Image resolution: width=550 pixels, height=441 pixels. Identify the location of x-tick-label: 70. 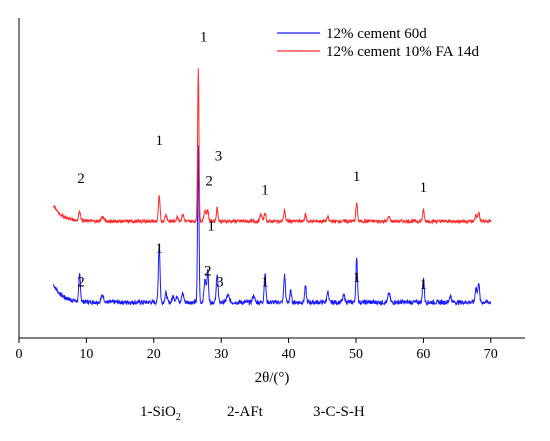
(491, 354).